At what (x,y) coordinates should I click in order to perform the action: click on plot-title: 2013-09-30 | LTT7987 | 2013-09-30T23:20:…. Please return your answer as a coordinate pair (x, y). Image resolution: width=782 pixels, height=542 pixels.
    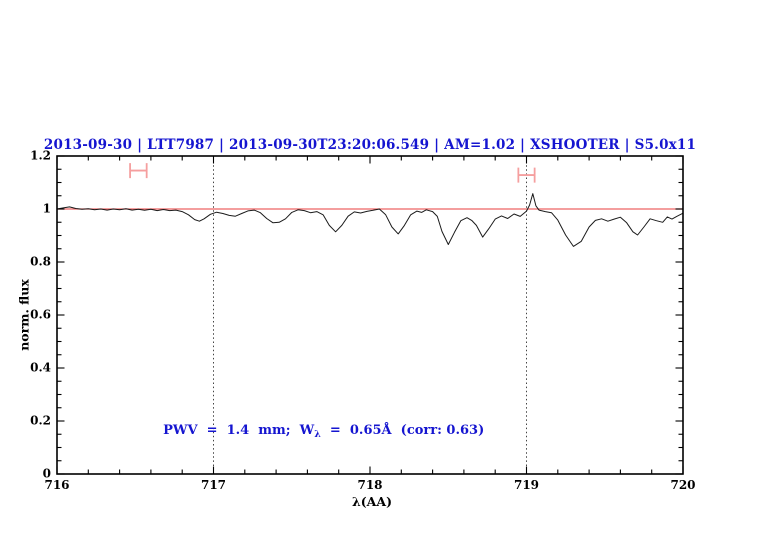
    Looking at the image, I should click on (370, 145).